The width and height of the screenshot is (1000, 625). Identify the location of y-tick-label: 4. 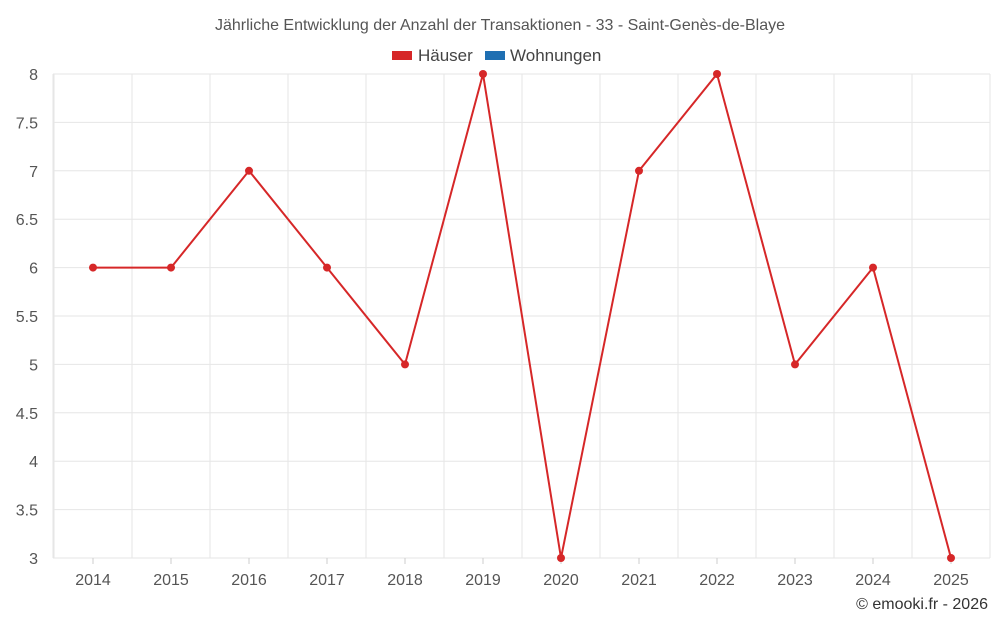
(33, 462).